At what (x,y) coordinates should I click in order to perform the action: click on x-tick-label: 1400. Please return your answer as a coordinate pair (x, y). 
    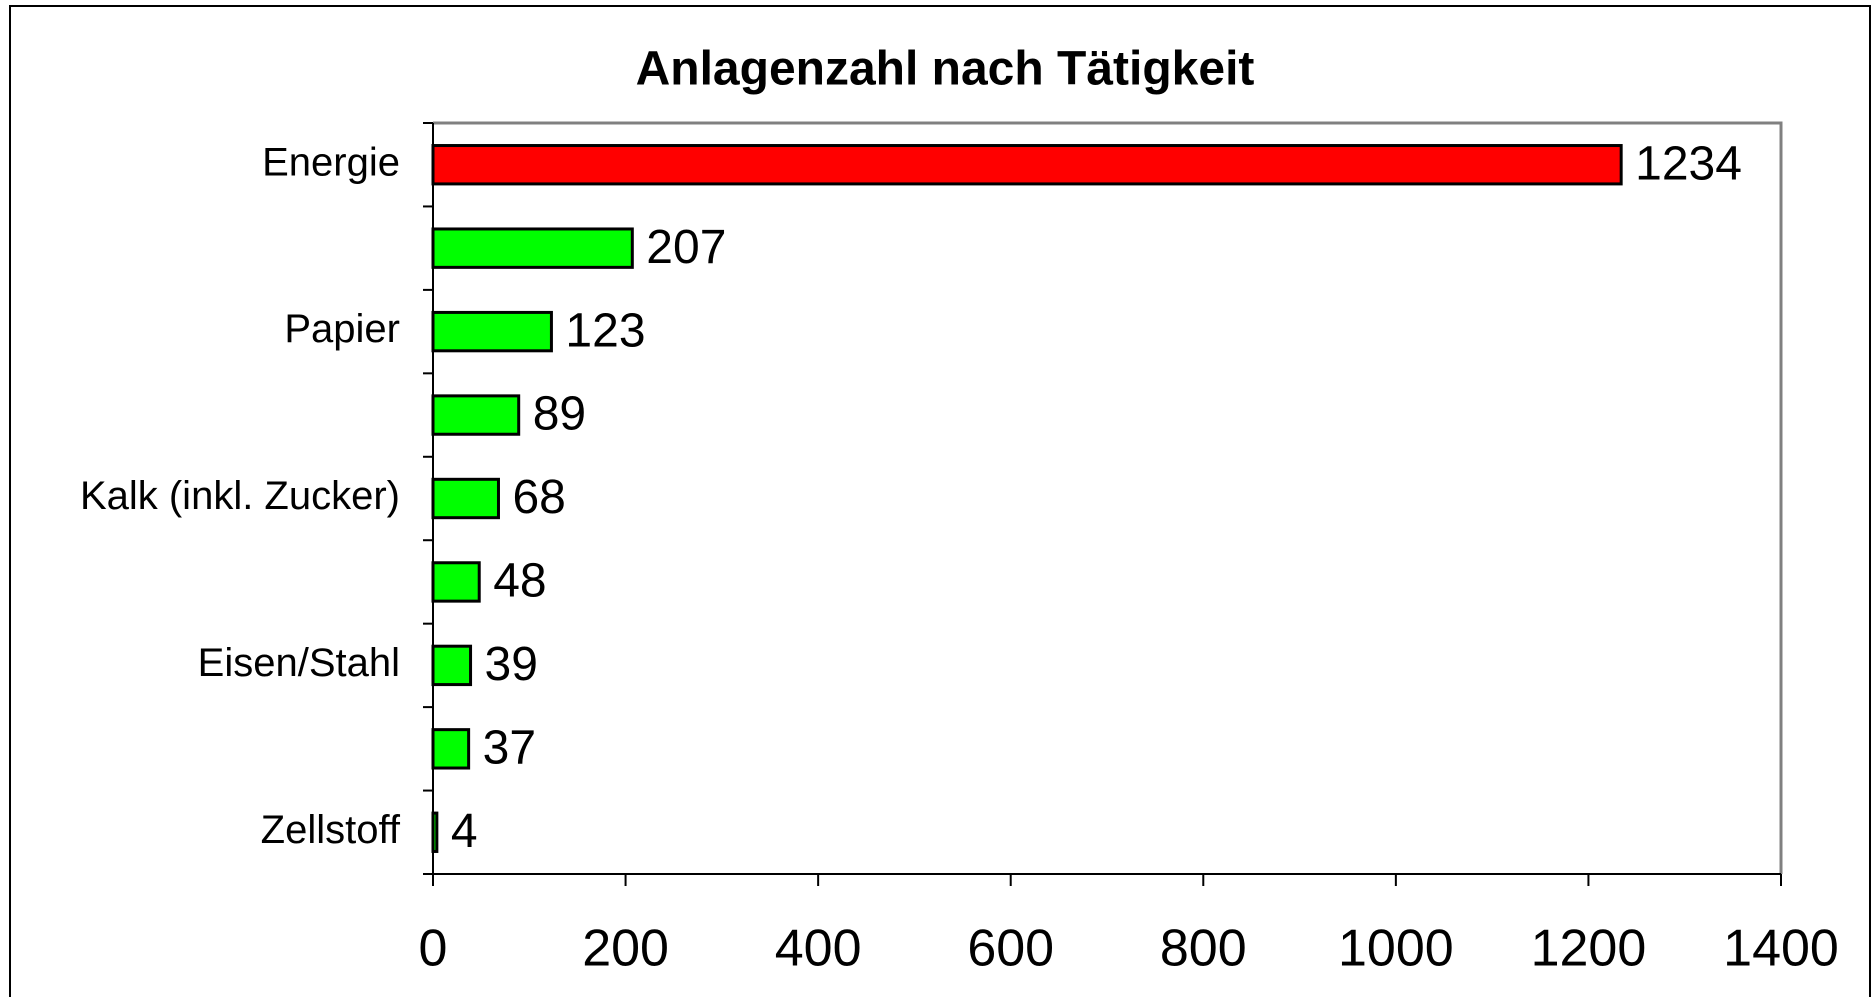
    Looking at the image, I should click on (1781, 949).